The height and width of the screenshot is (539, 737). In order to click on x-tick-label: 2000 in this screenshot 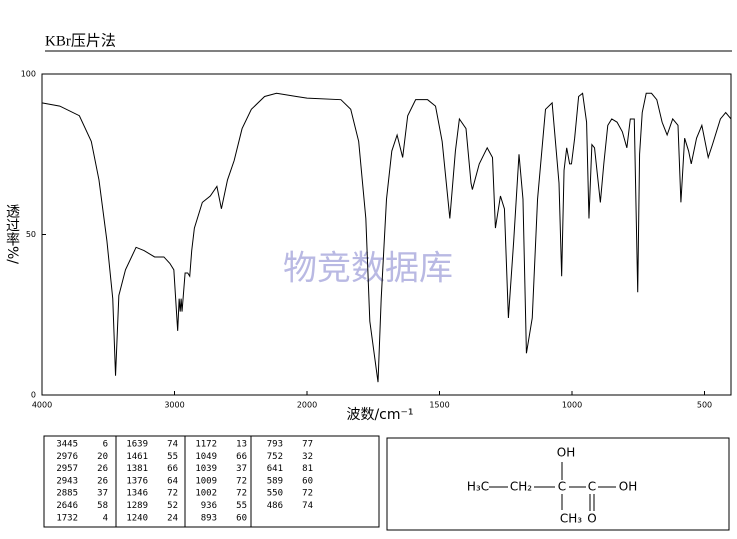, I will do `click(307, 405)`.